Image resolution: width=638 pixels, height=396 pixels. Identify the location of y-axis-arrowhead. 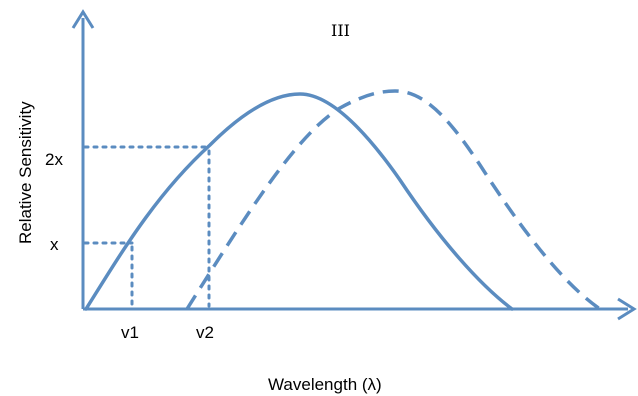
(83, 19).